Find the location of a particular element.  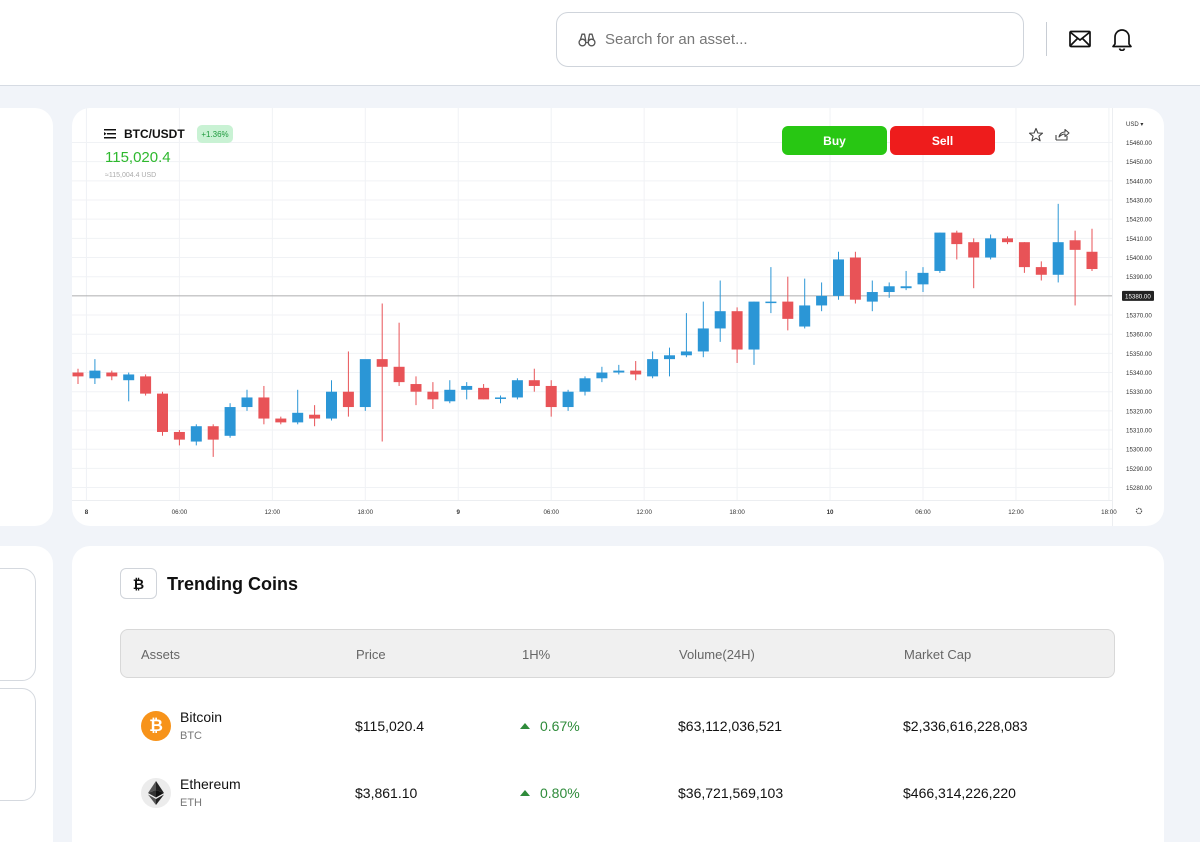

x-tick-label: 10 is located at coordinates (830, 512).